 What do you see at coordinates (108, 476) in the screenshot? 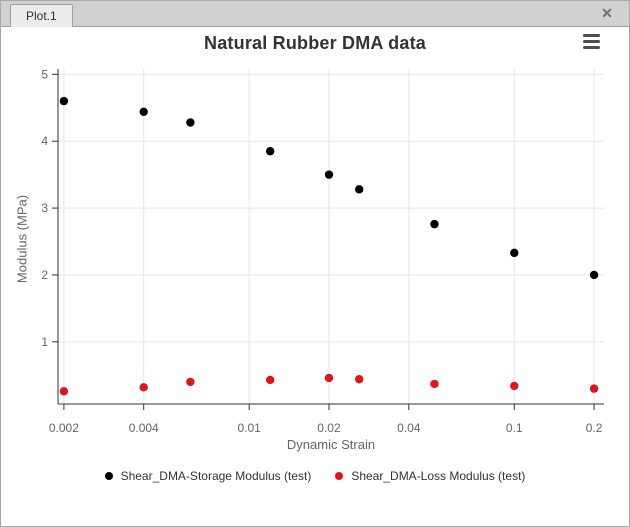
I see `storage-series-marker-icon` at bounding box center [108, 476].